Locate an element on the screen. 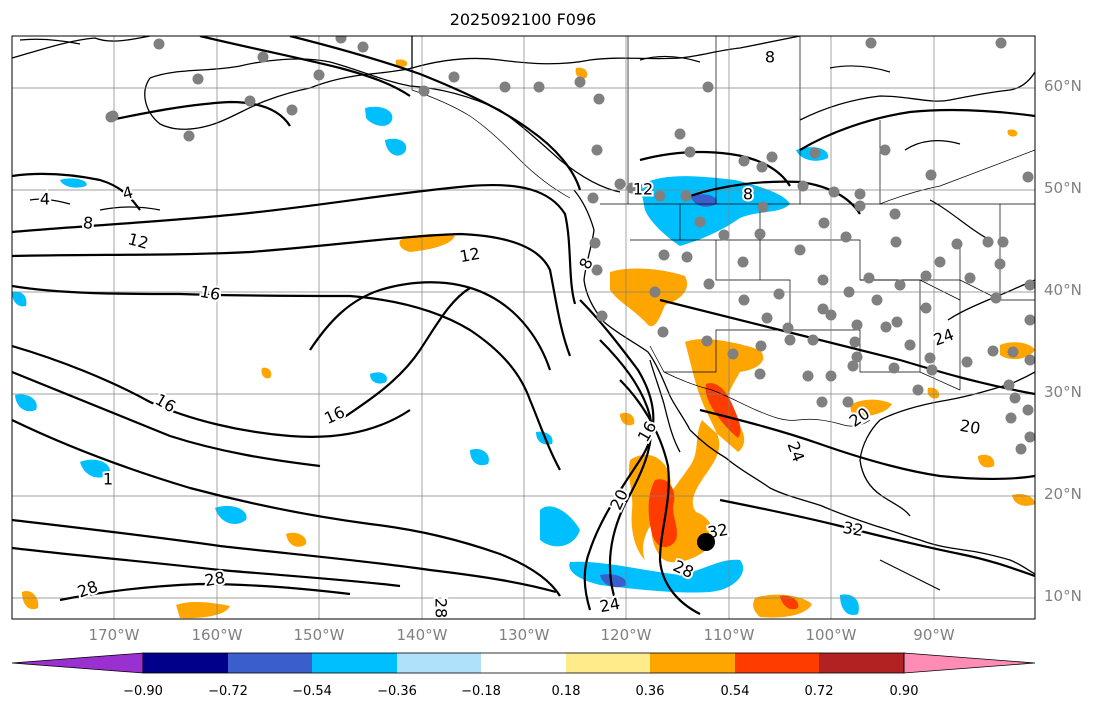 The height and width of the screenshot is (712, 1105). colorbar-tick-label: −0.54 is located at coordinates (312, 691).